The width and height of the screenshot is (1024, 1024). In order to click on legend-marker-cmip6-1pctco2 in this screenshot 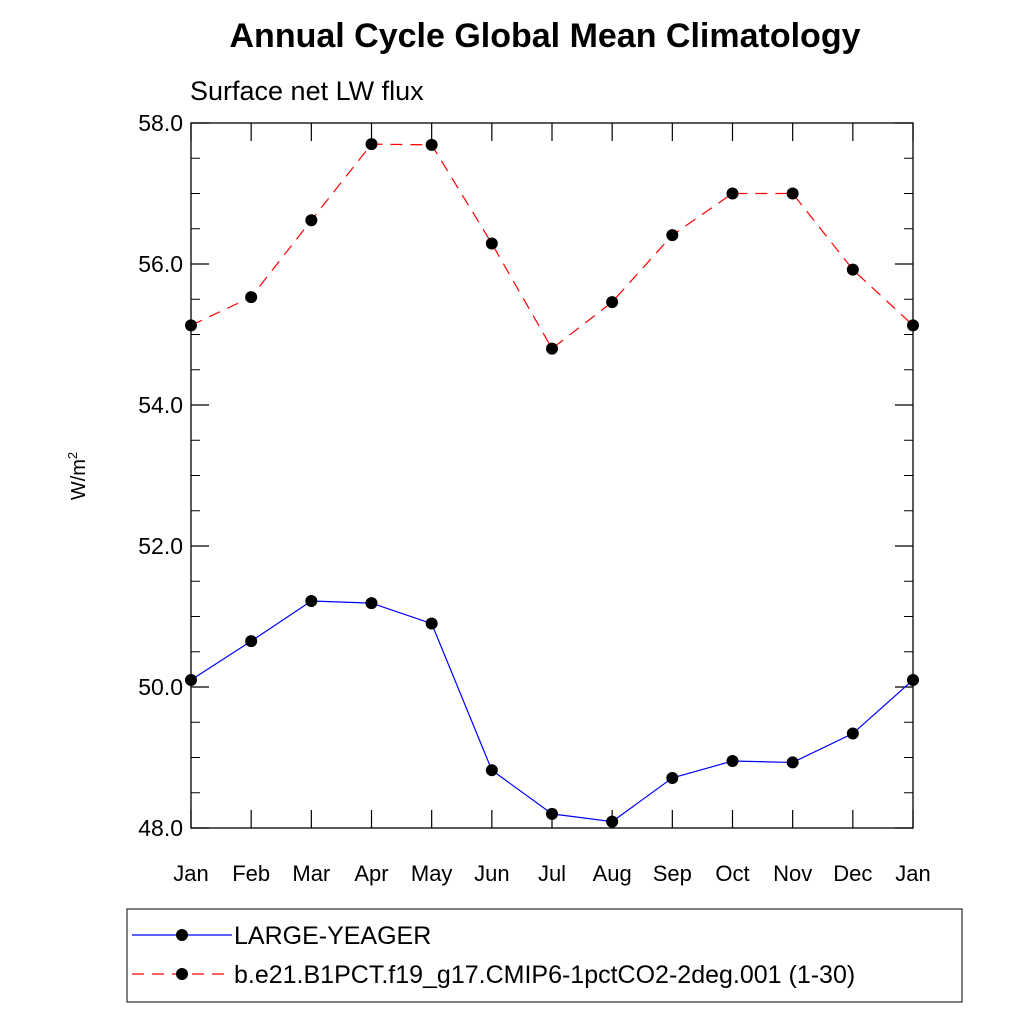, I will do `click(182, 974)`.